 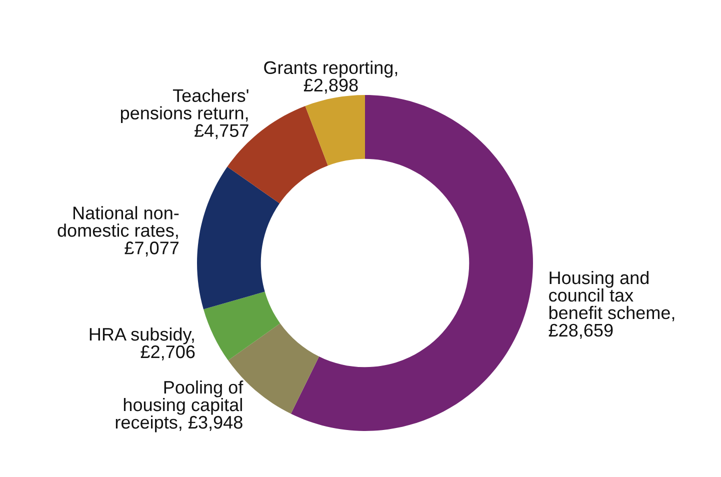 I want to click on slice-label: HRA subsidy, £2,706, so click(x=142, y=343).